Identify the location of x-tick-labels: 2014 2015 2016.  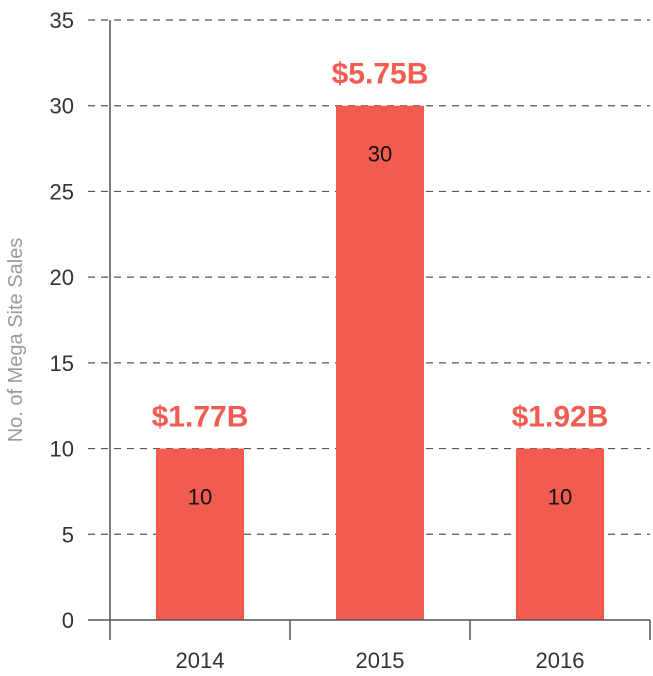
(380, 660).